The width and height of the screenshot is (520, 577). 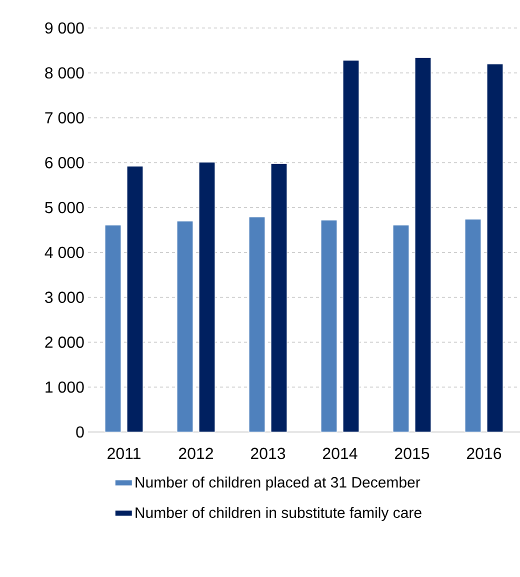 I want to click on x-tick-label: 2014, so click(x=340, y=454).